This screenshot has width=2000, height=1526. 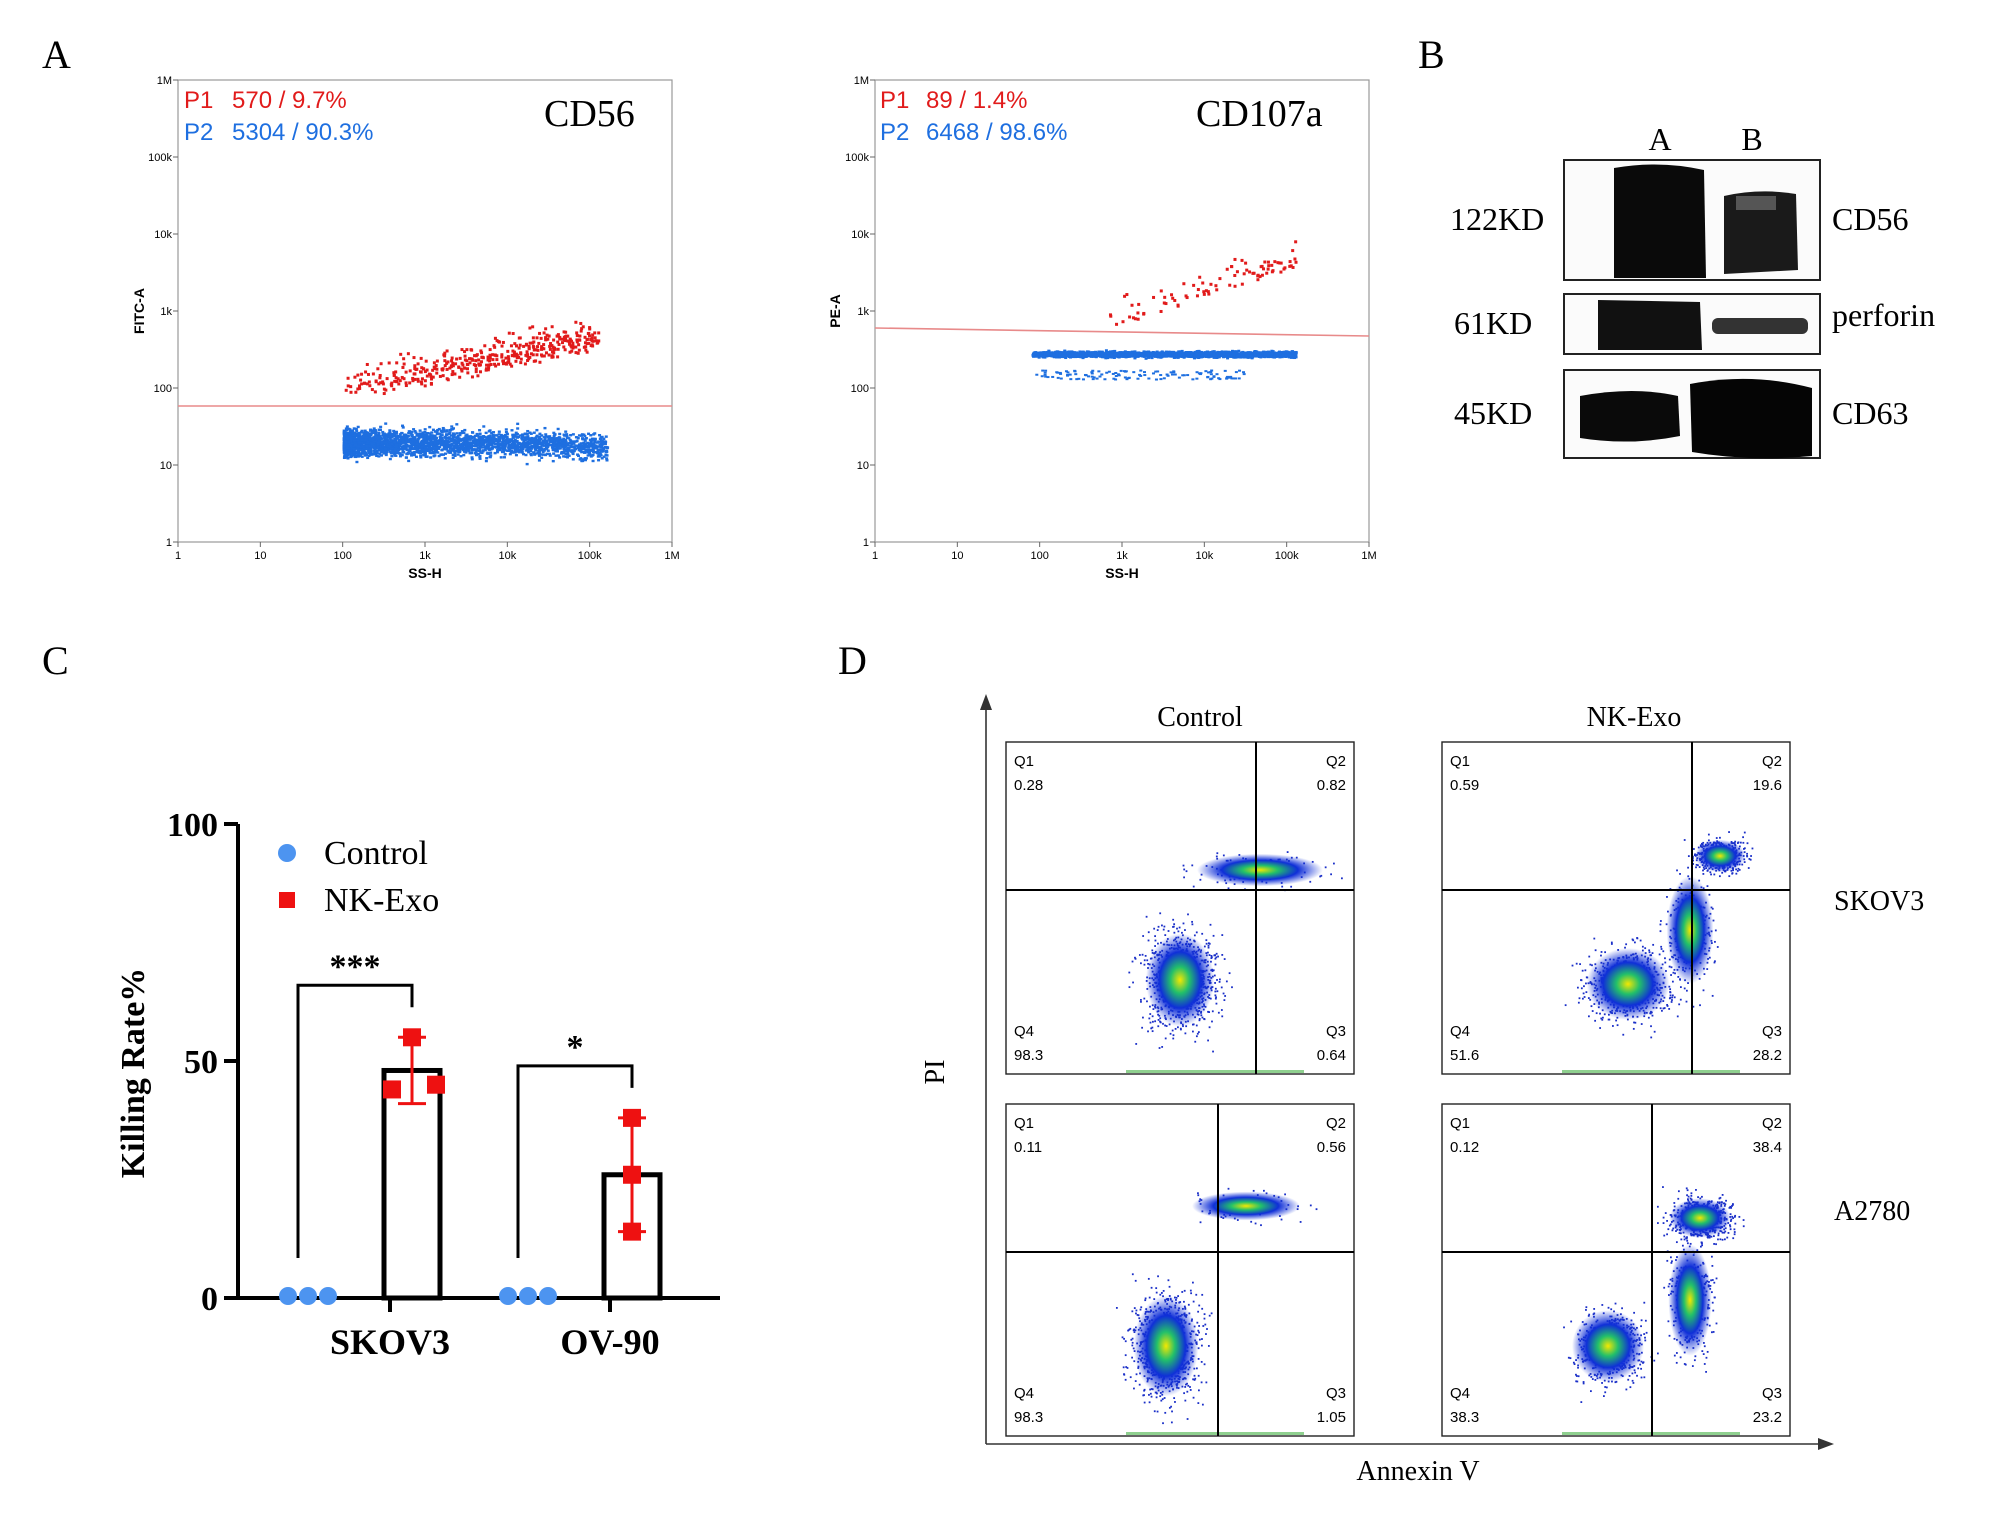 What do you see at coordinates (957, 556) in the screenshot?
I see `x-tick-label: 10` at bounding box center [957, 556].